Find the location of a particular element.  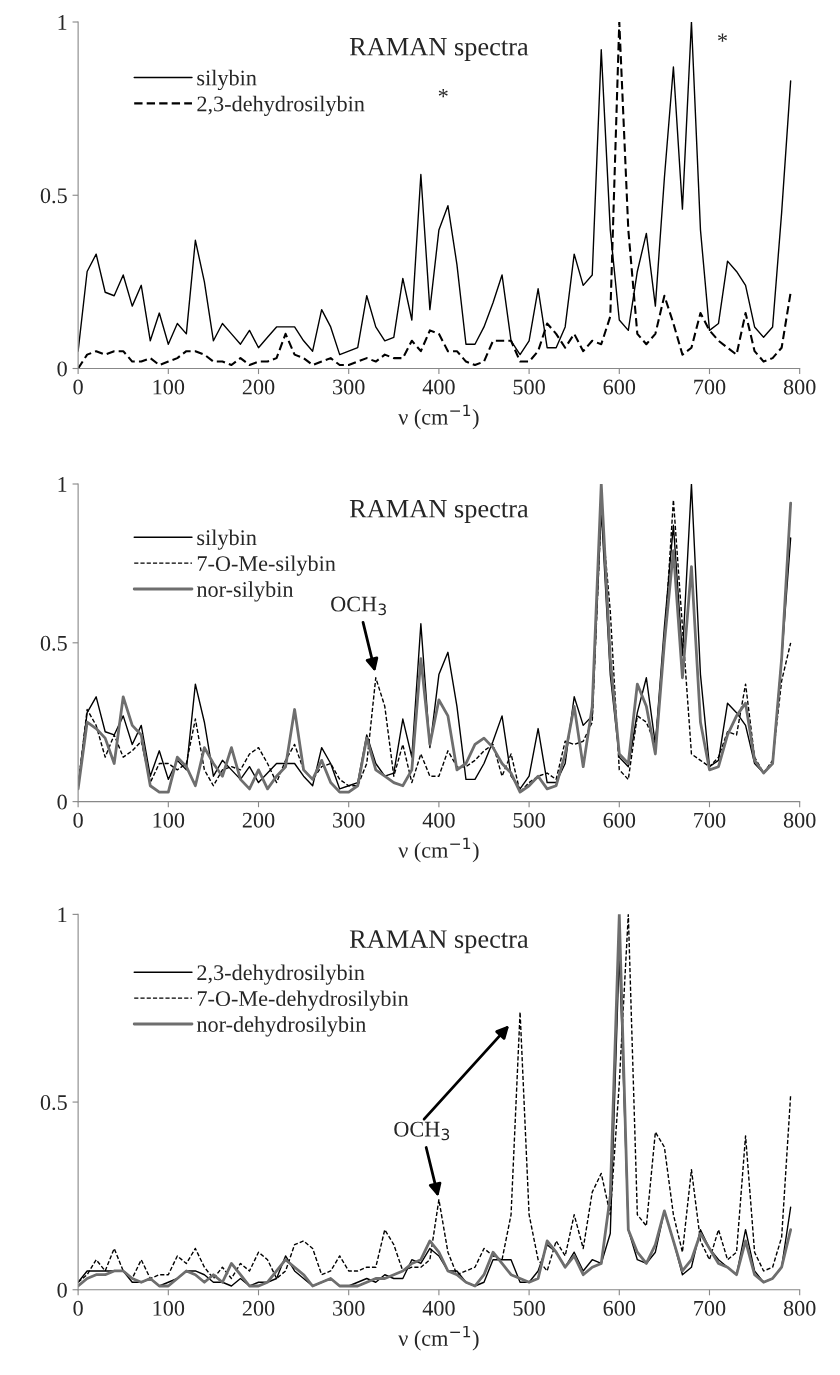

legend-label: 7-O-Me-dehydrosilybin is located at coordinates (303, 1000).